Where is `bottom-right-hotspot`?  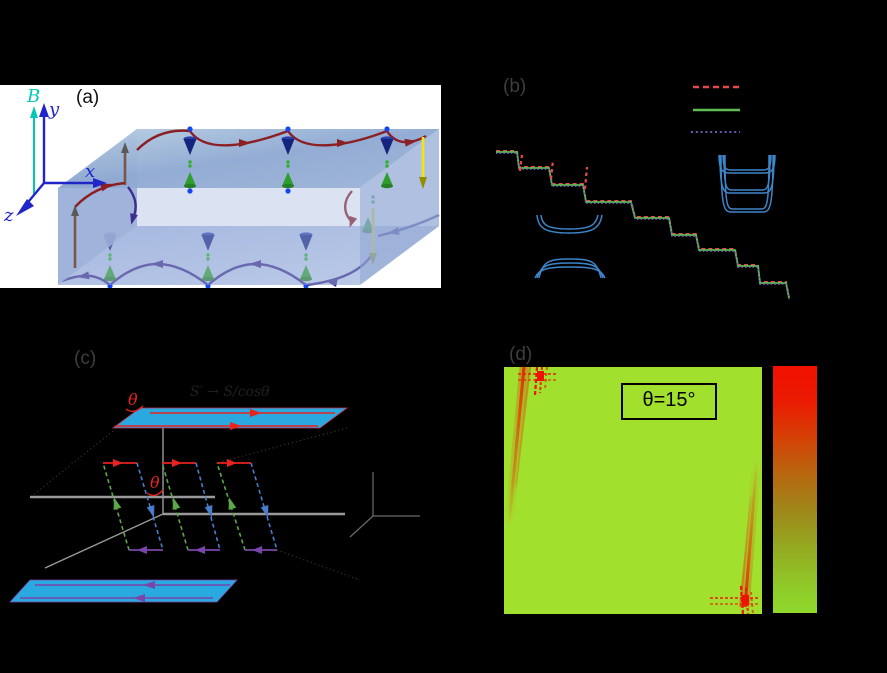 bottom-right-hotspot is located at coordinates (735, 600).